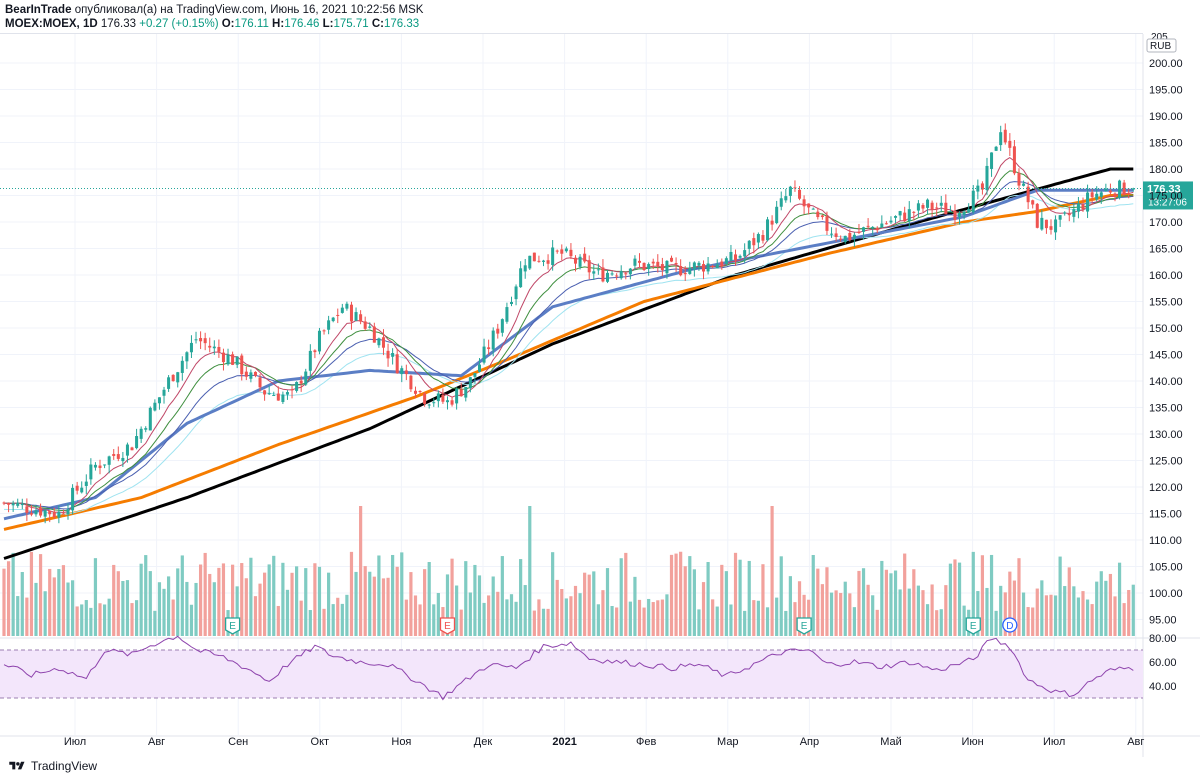 The image size is (1200, 779). Describe the element at coordinates (1166, 197) in the screenshot. I see `price-tick-label: 175.00` at that location.